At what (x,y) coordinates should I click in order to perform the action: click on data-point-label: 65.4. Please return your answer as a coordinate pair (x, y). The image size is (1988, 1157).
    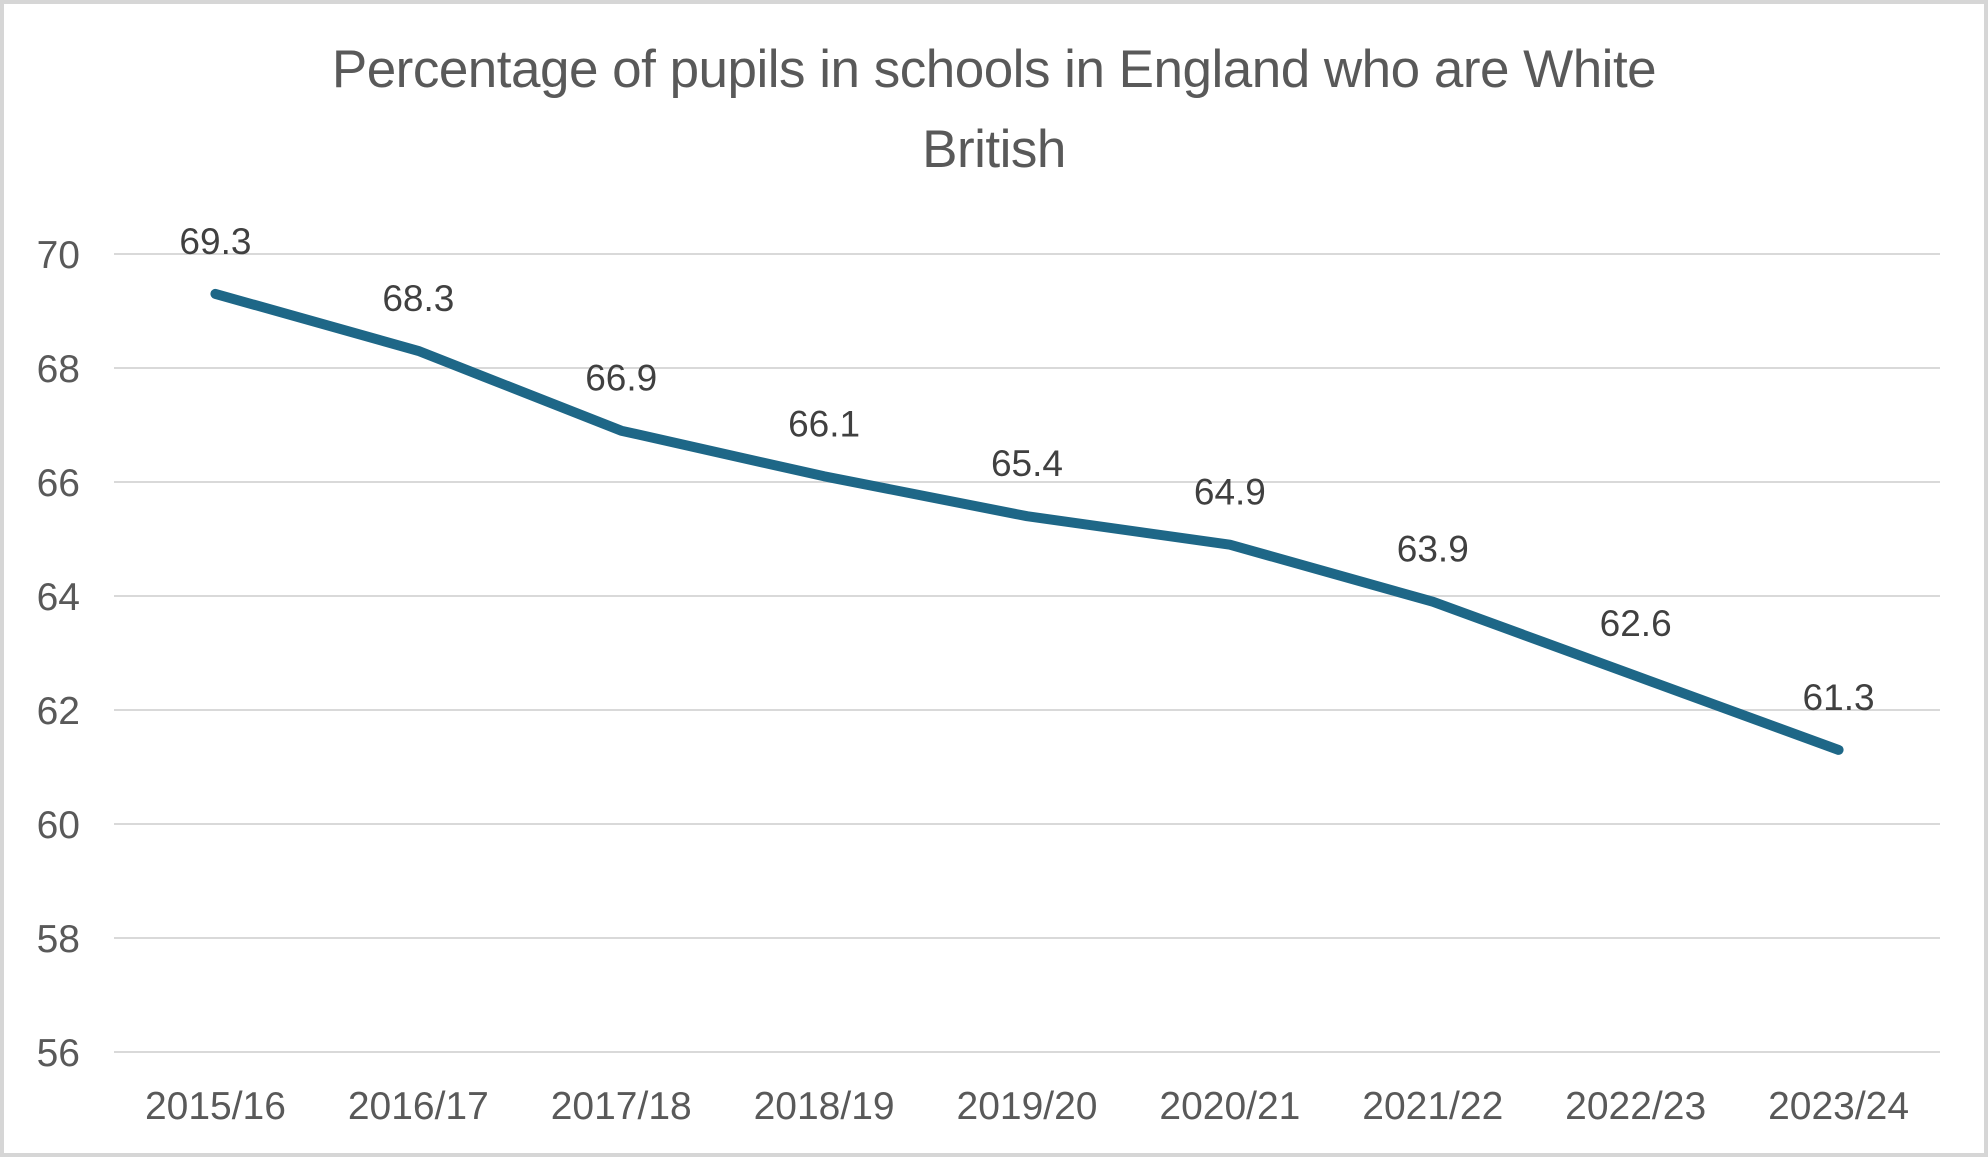
    Looking at the image, I should click on (1027, 463).